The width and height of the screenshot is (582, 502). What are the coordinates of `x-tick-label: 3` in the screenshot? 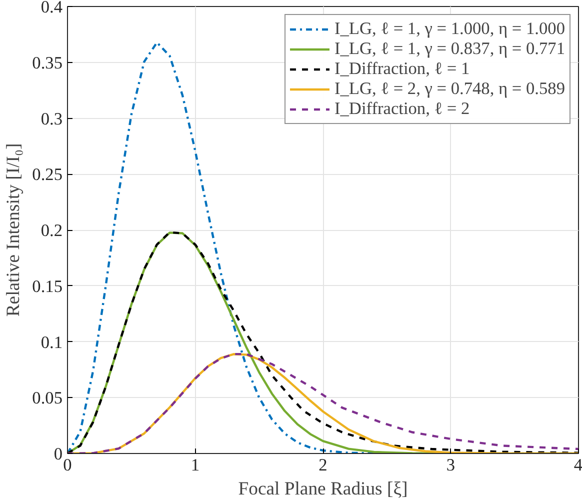 It's located at (451, 465).